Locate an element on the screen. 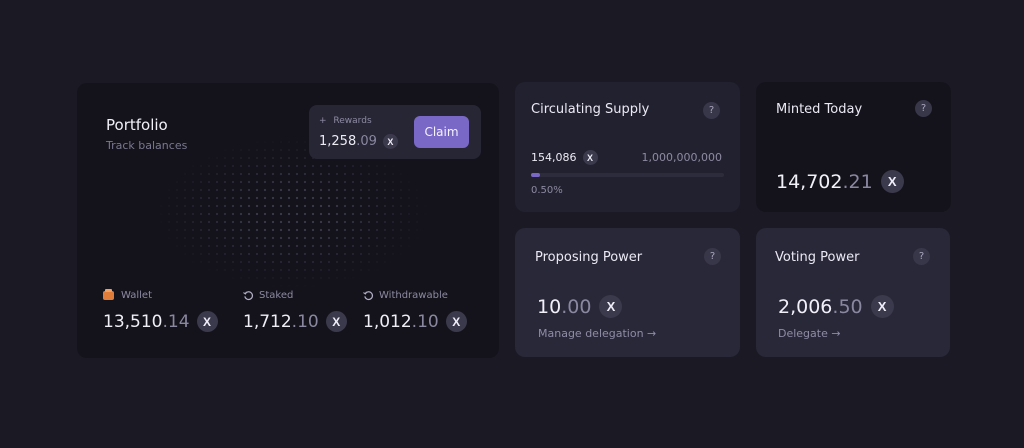 The width and height of the screenshot is (1024, 448). value-decimal: .21 is located at coordinates (857, 181).